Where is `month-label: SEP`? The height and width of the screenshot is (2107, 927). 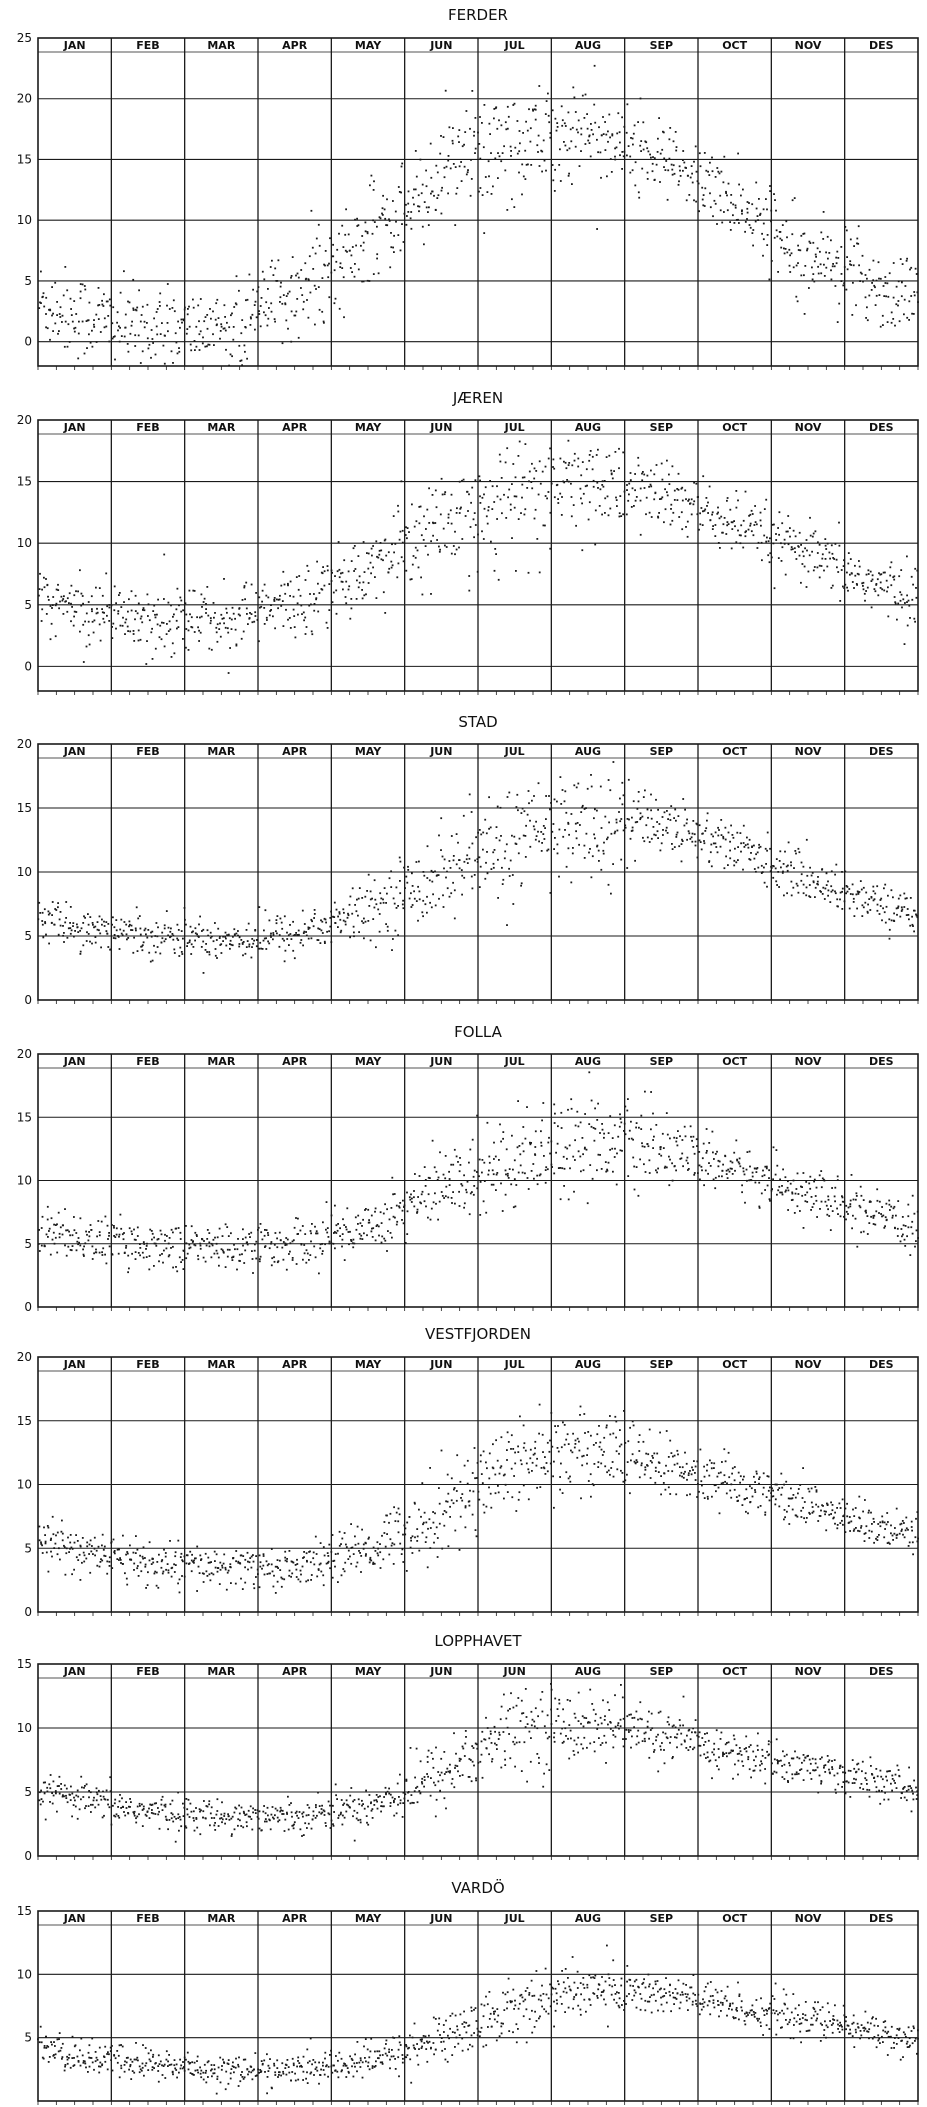 month-label: SEP is located at coordinates (662, 427).